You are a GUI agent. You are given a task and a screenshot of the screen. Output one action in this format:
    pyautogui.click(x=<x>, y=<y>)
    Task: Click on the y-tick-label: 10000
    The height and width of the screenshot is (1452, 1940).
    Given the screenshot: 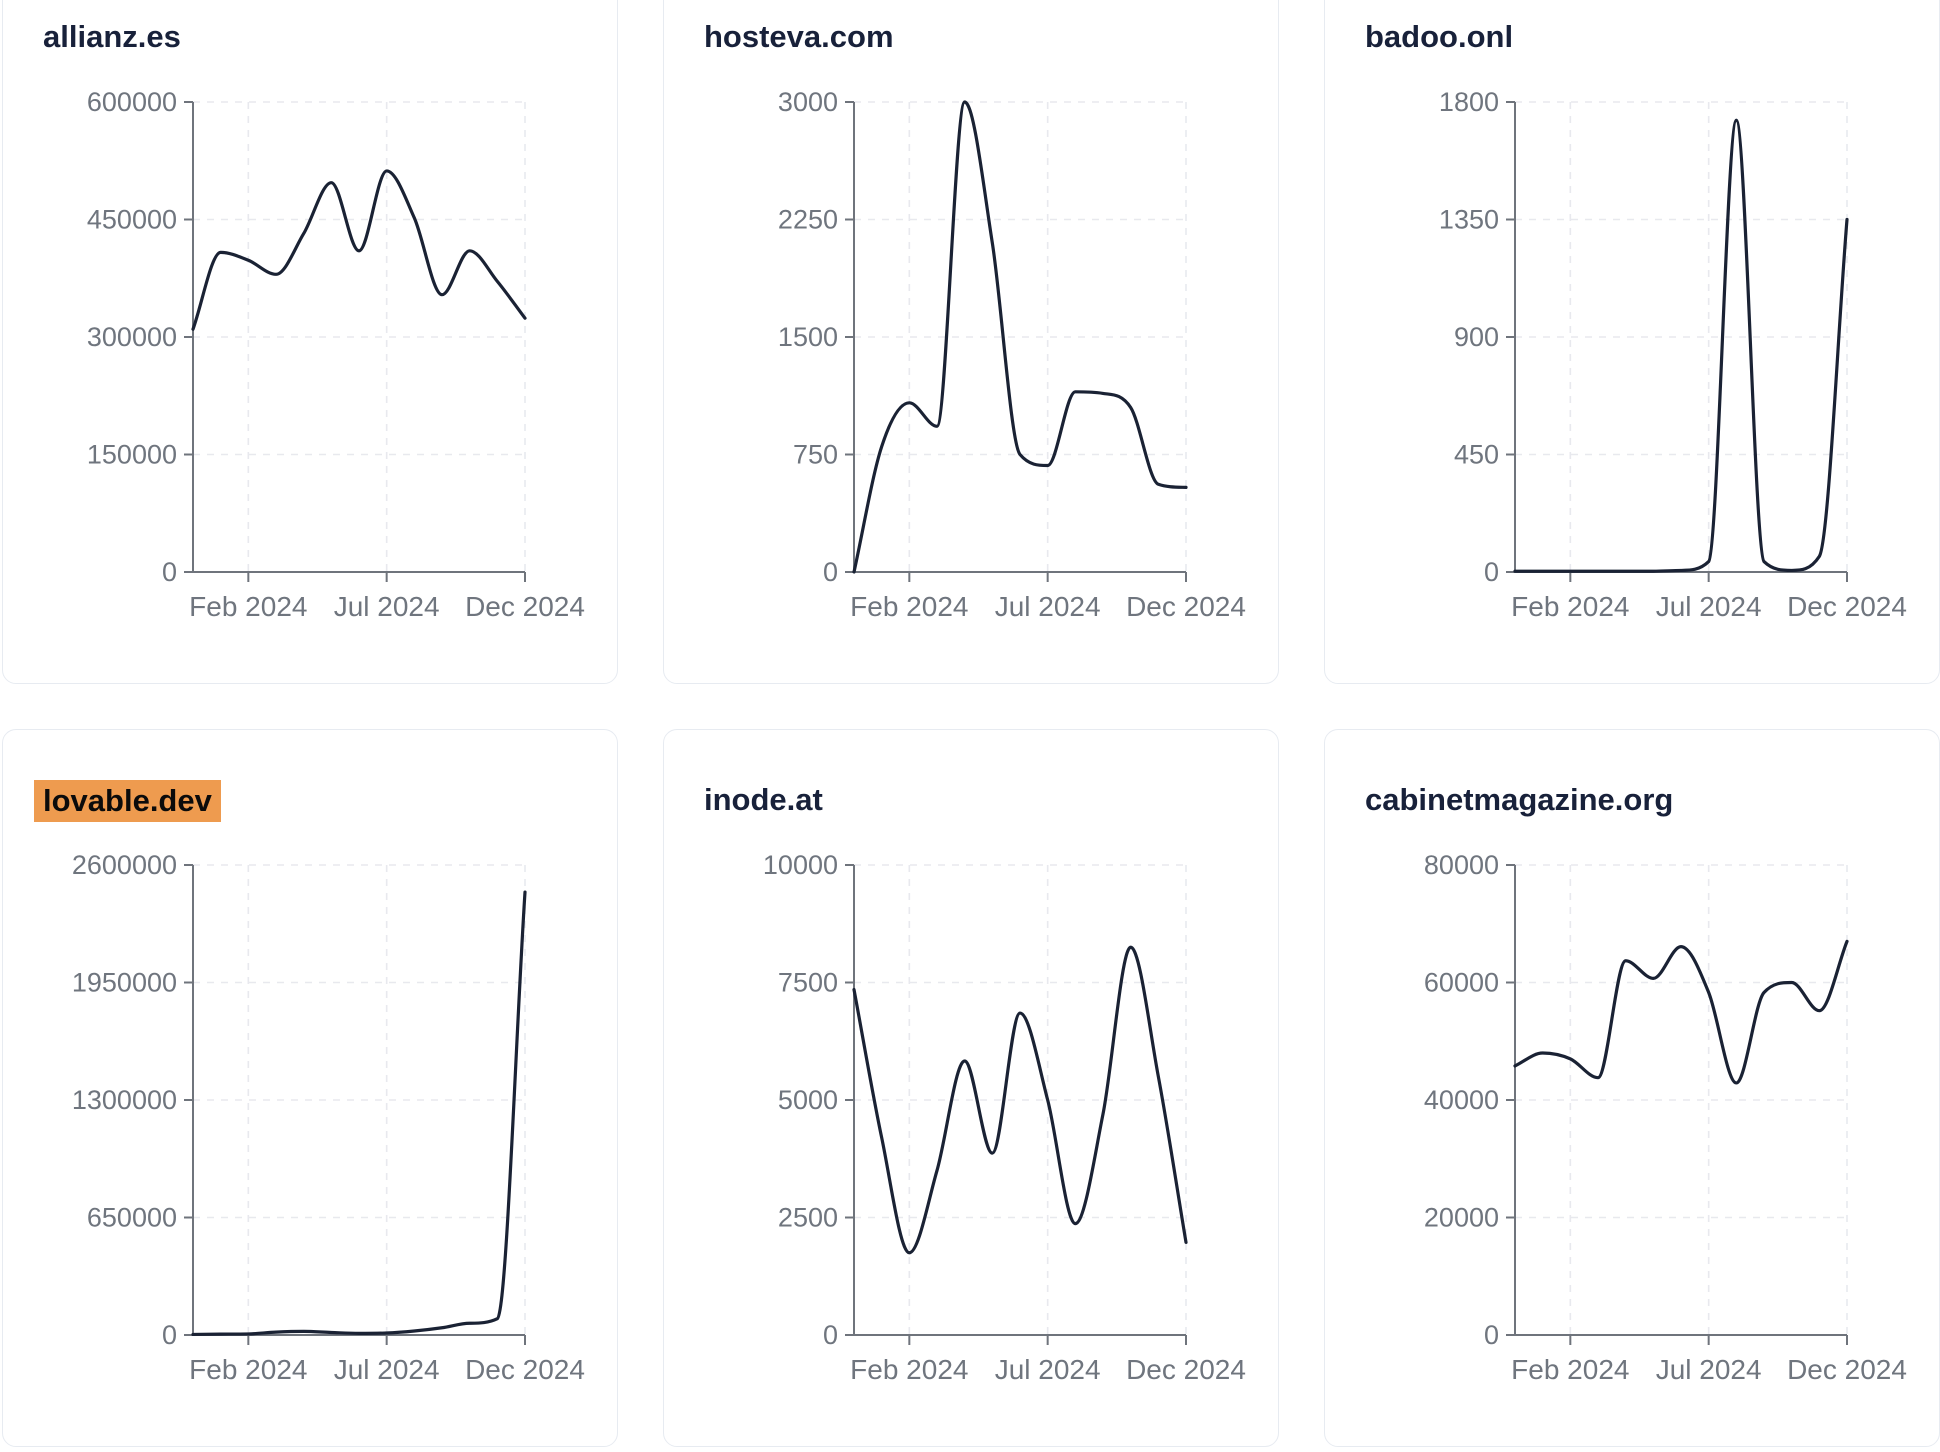 What is the action you would take?
    pyautogui.click(x=800, y=865)
    